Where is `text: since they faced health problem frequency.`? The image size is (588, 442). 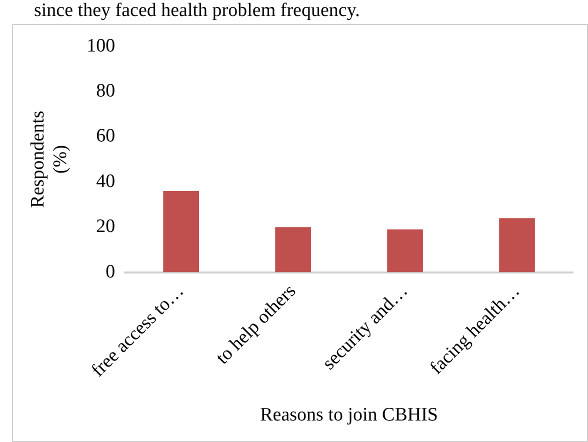
text: since they faced health problem frequency. is located at coordinates (197, 11).